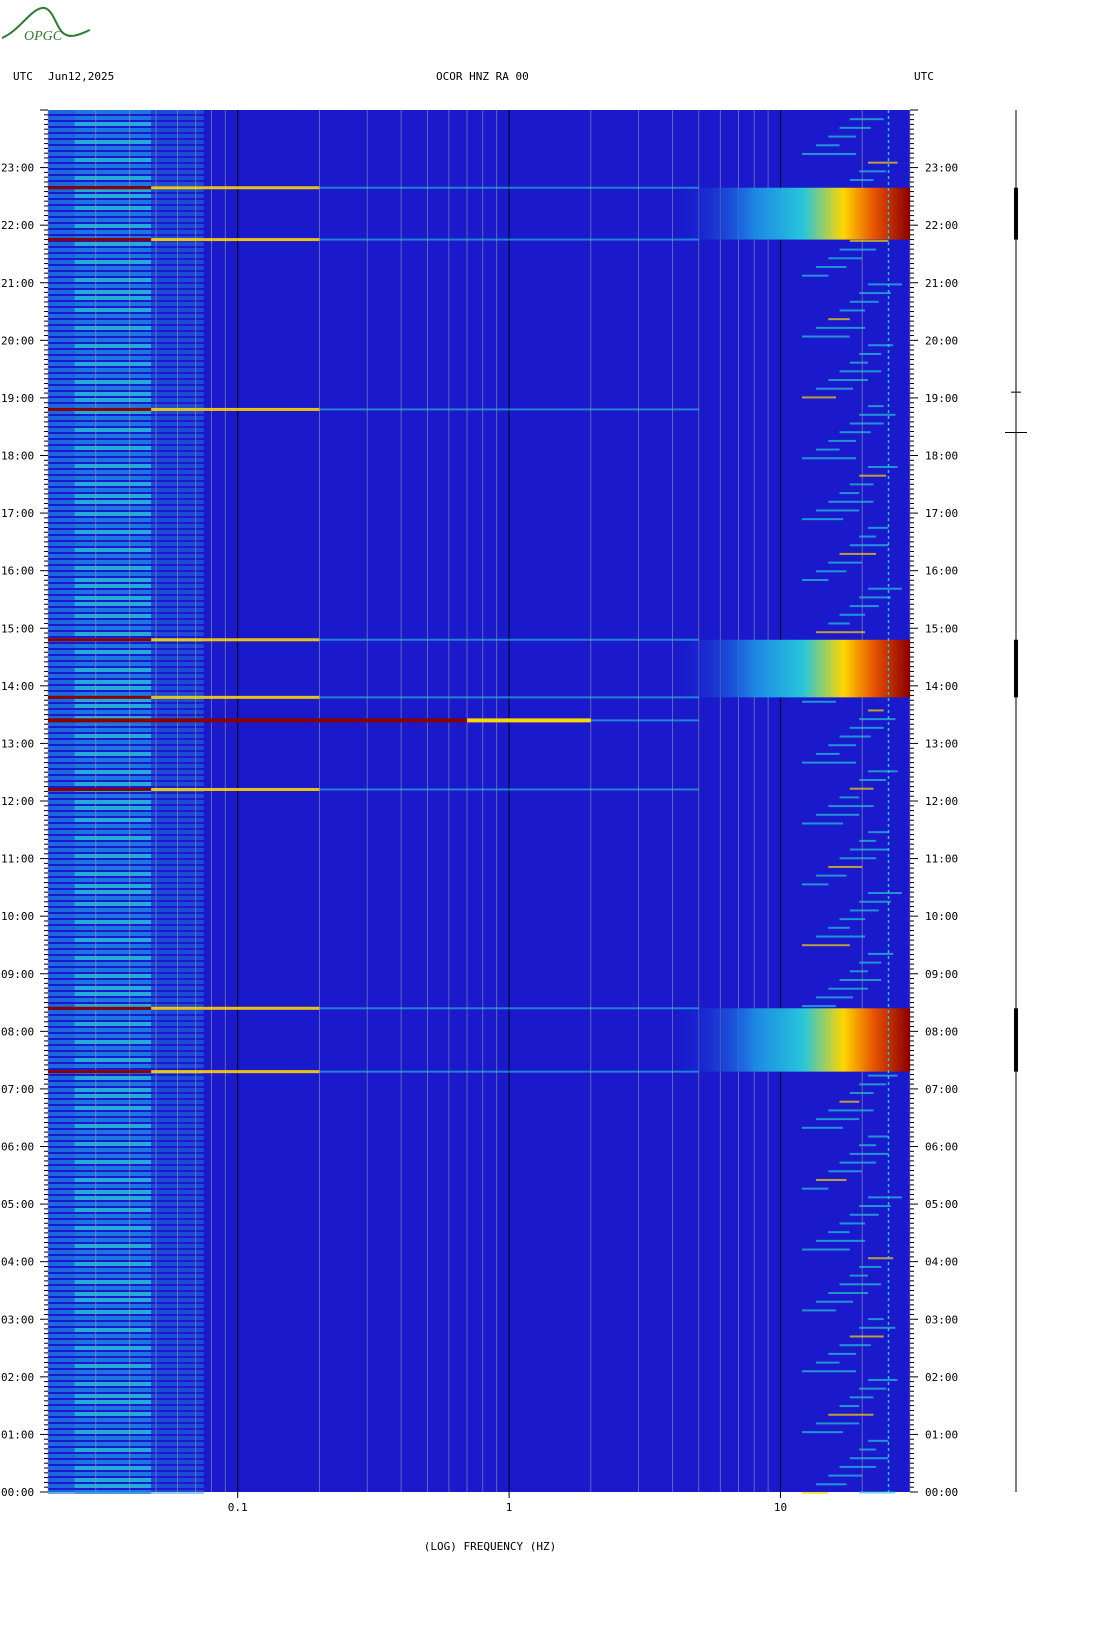 The width and height of the screenshot is (1102, 1634). Describe the element at coordinates (509, 1008) in the screenshot. I see `bright-line-tail` at that location.